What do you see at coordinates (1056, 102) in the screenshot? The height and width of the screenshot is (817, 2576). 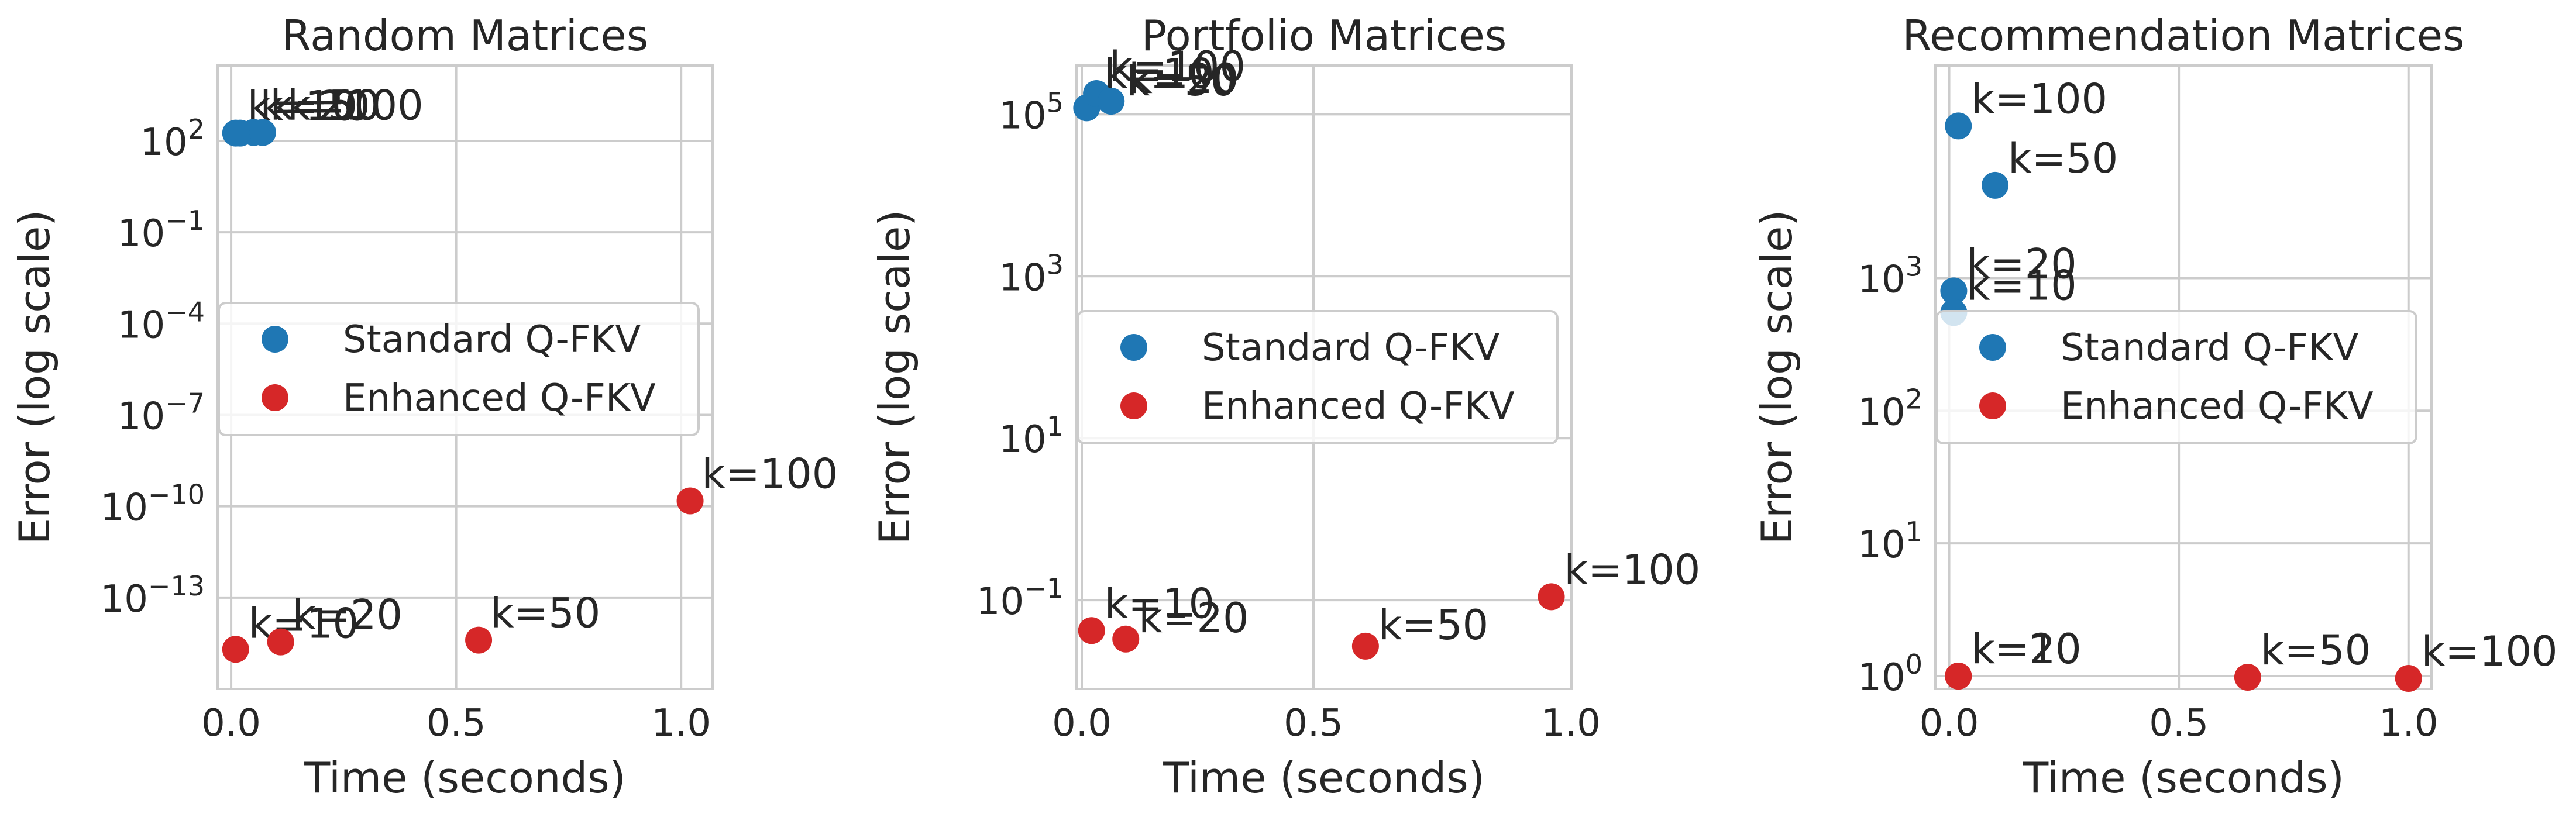 I see `y-tick-exponent: 5` at bounding box center [1056, 102].